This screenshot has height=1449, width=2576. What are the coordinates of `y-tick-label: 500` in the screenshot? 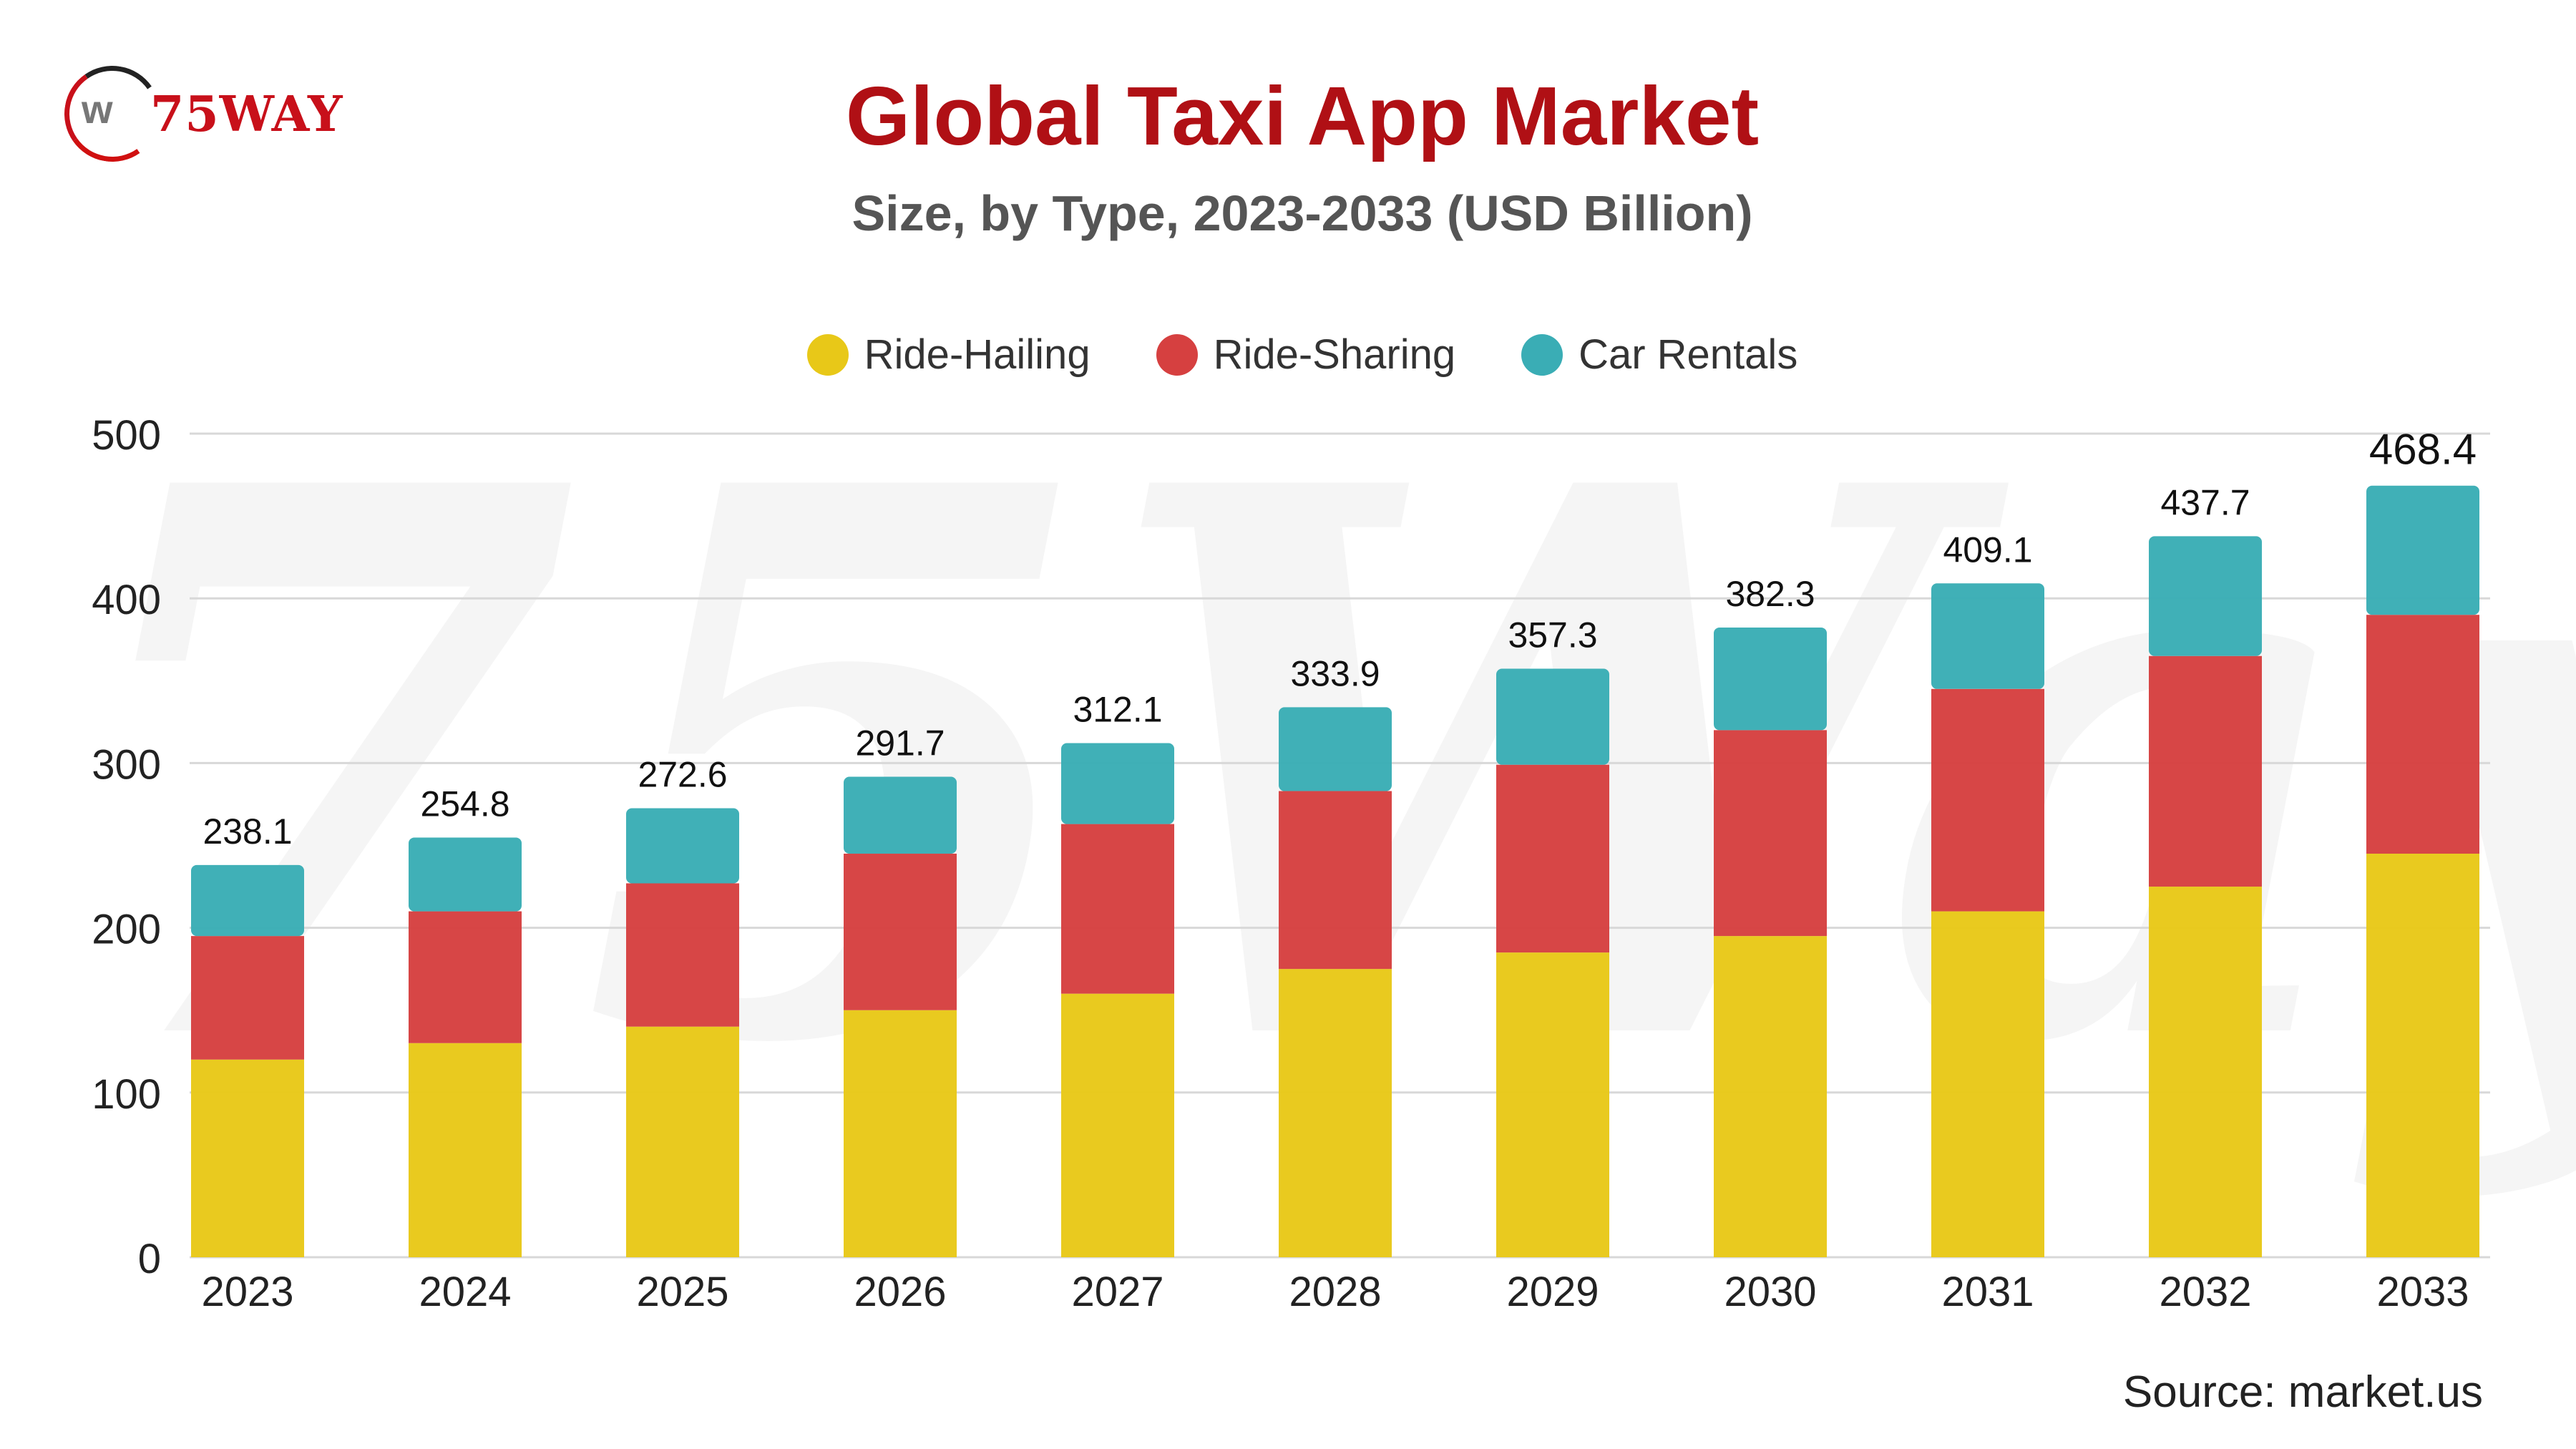 It's located at (126, 435).